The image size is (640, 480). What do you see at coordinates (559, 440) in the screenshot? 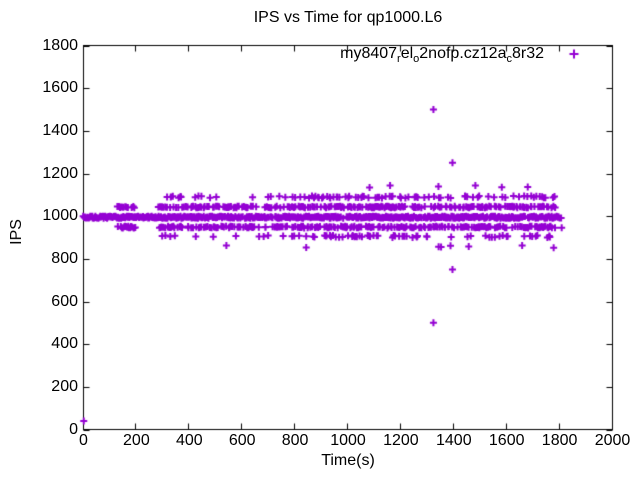
I see `x-tick-label: 1800` at bounding box center [559, 440].